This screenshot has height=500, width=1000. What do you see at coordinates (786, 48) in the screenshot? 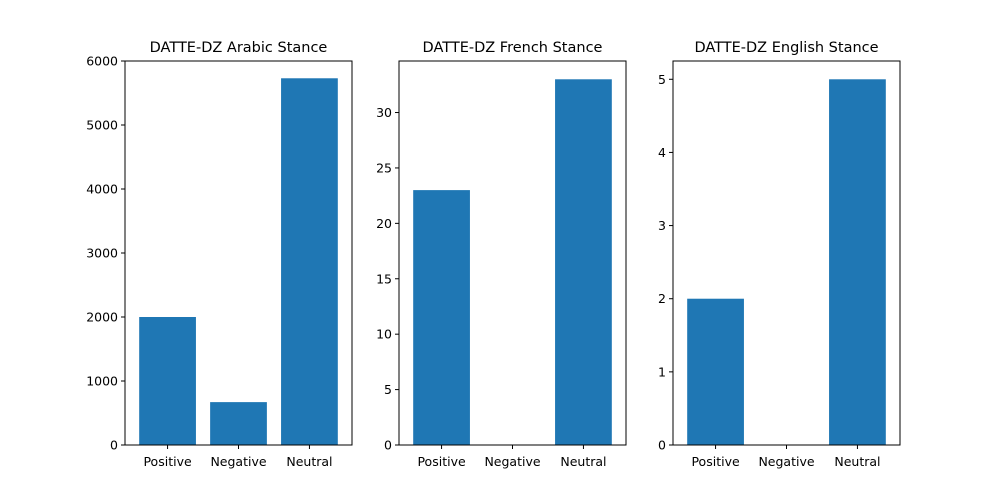
I see `chart-title: DATTE-DZ English Stance` at bounding box center [786, 48].